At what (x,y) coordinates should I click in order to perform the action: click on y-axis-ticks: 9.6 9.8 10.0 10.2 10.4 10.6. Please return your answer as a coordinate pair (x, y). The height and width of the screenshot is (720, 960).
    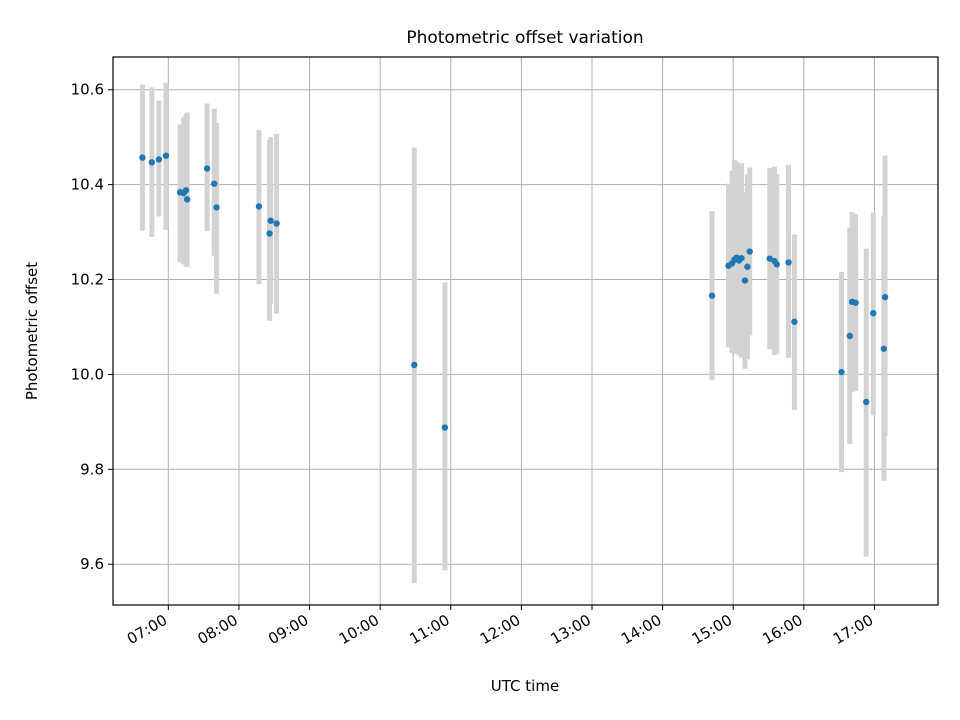
    Looking at the image, I should click on (92, 327).